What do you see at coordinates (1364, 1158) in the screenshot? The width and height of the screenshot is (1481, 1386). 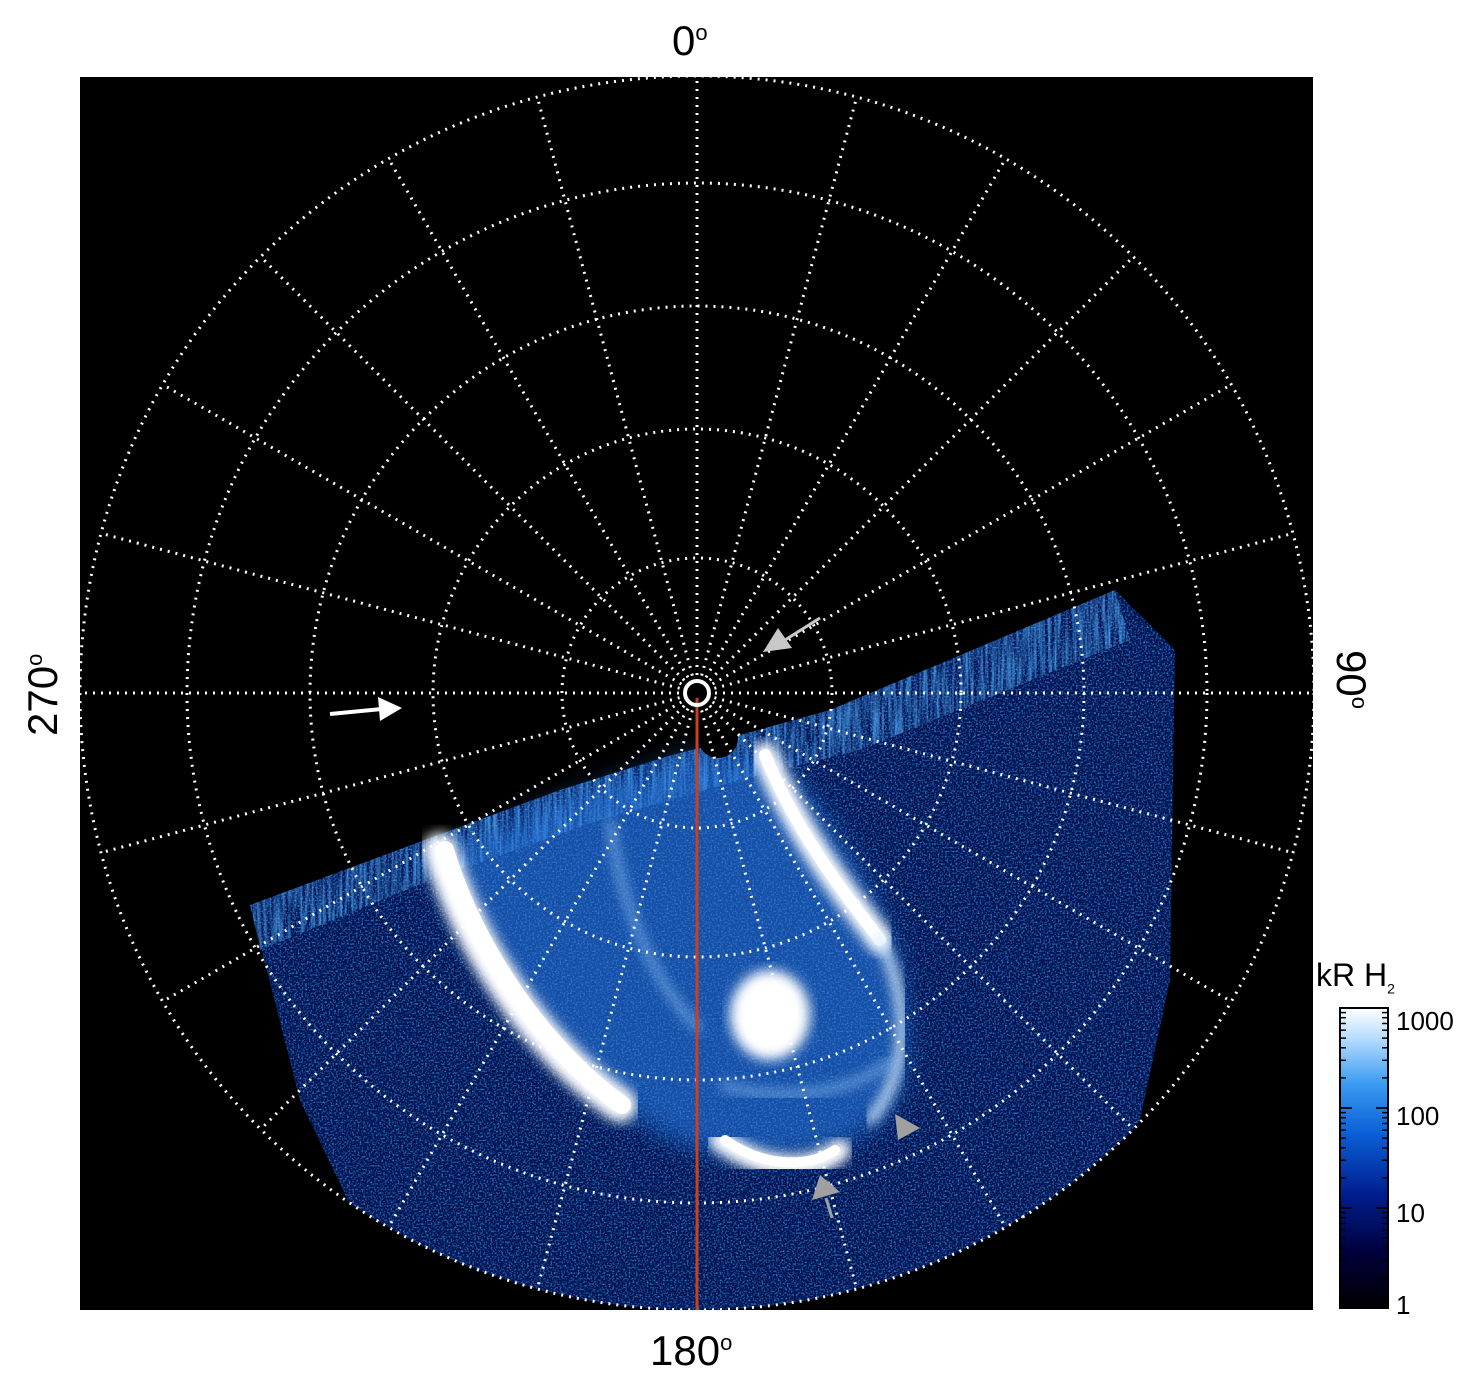 I see `colorbar` at bounding box center [1364, 1158].